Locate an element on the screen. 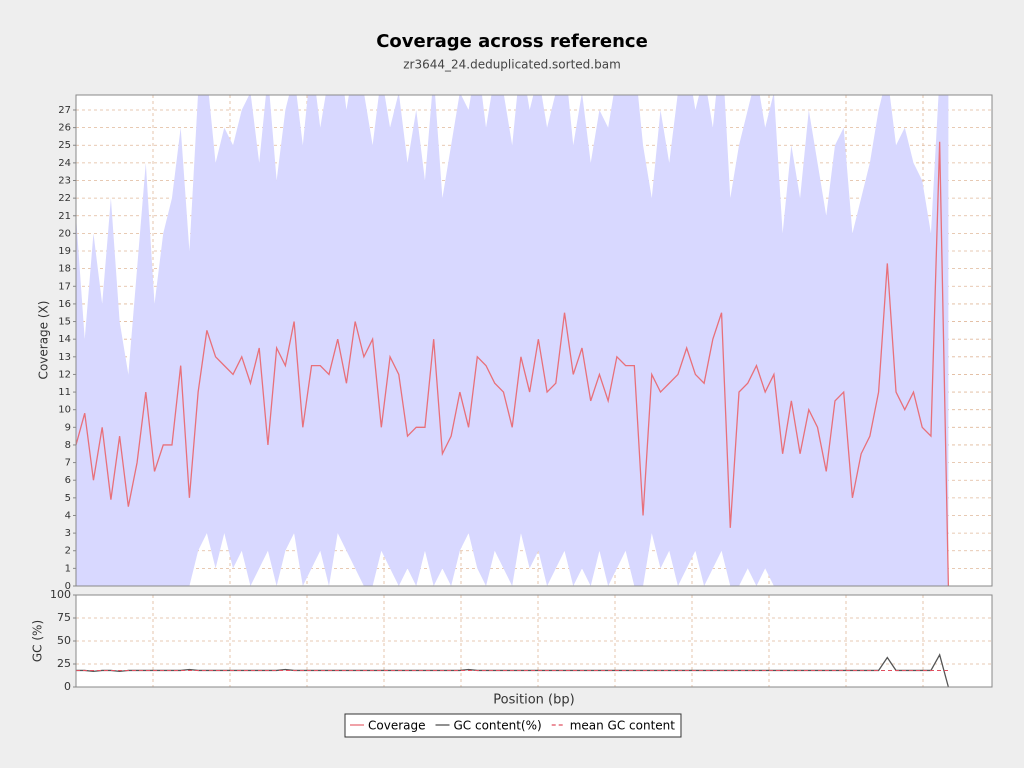 Image resolution: width=1024 pixels, height=768 pixels. y-tick-label: 3 is located at coordinates (68, 533).